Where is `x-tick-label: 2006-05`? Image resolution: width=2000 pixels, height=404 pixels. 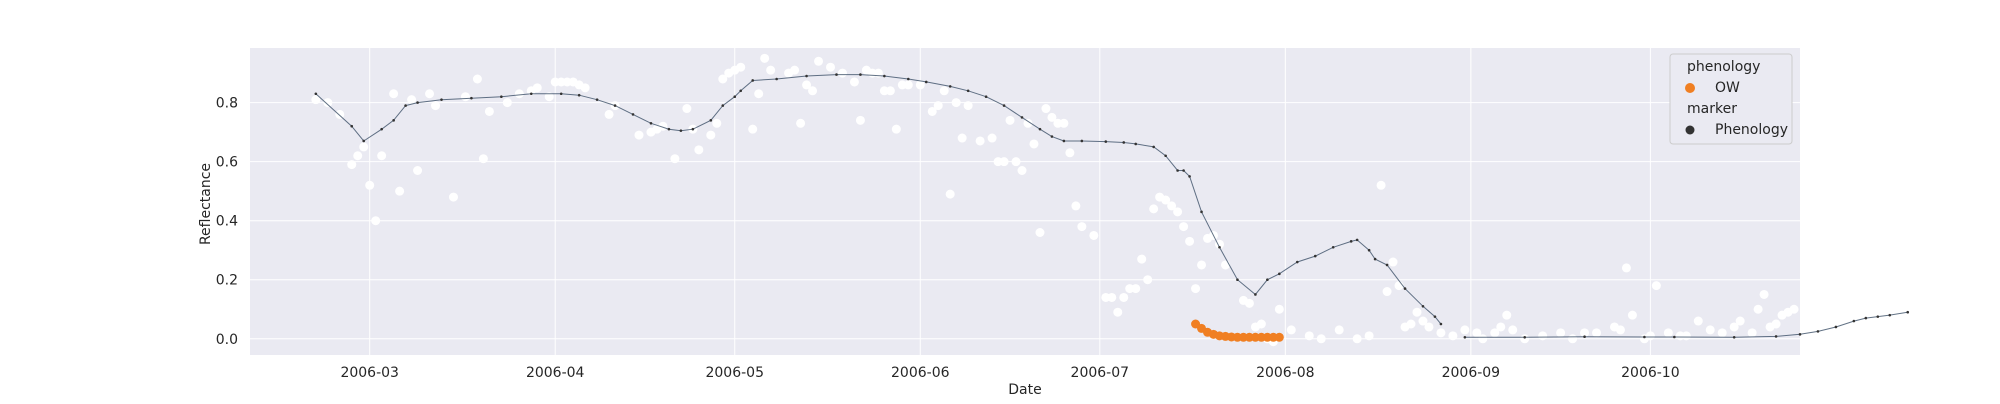 x-tick-label: 2006-05 is located at coordinates (734, 373).